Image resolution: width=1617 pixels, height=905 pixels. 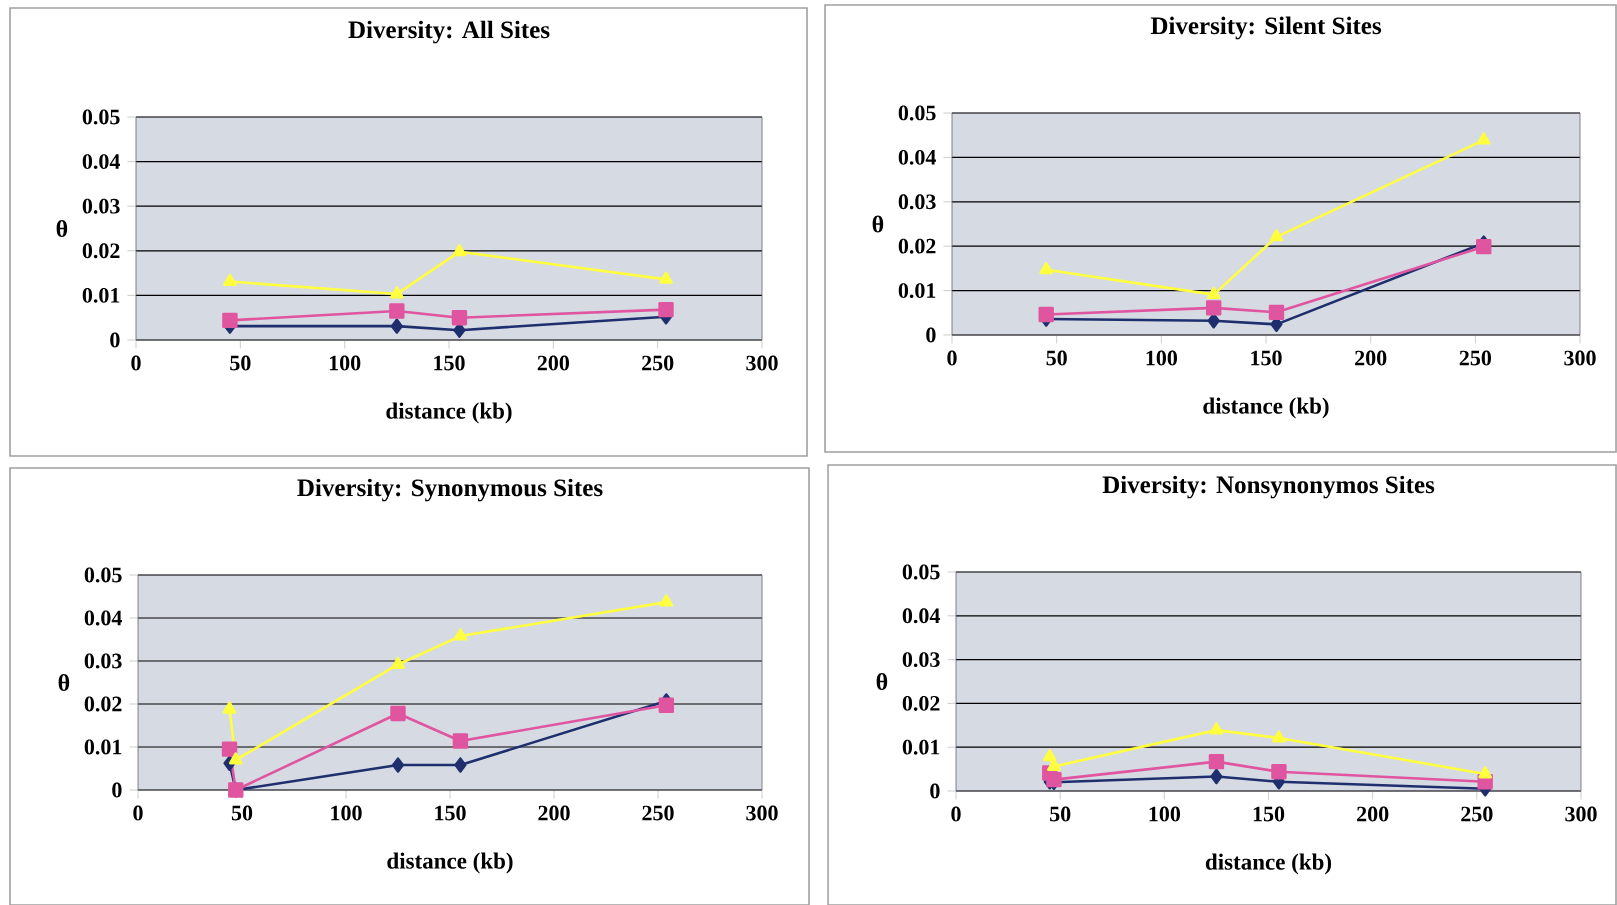 What do you see at coordinates (450, 490) in the screenshot?
I see `chart-title: Diversity: Synonymous Sites` at bounding box center [450, 490].